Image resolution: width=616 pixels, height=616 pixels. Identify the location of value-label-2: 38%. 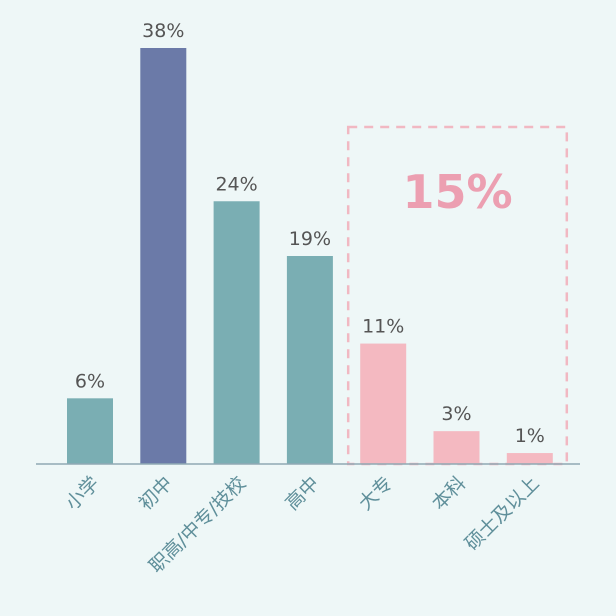
(163, 31).